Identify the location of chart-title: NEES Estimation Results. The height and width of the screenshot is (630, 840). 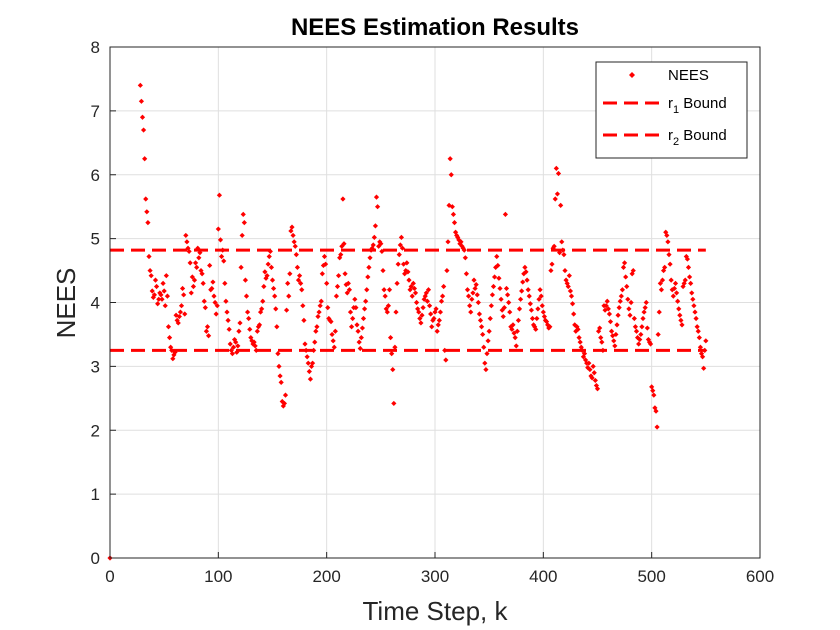
(435, 27).